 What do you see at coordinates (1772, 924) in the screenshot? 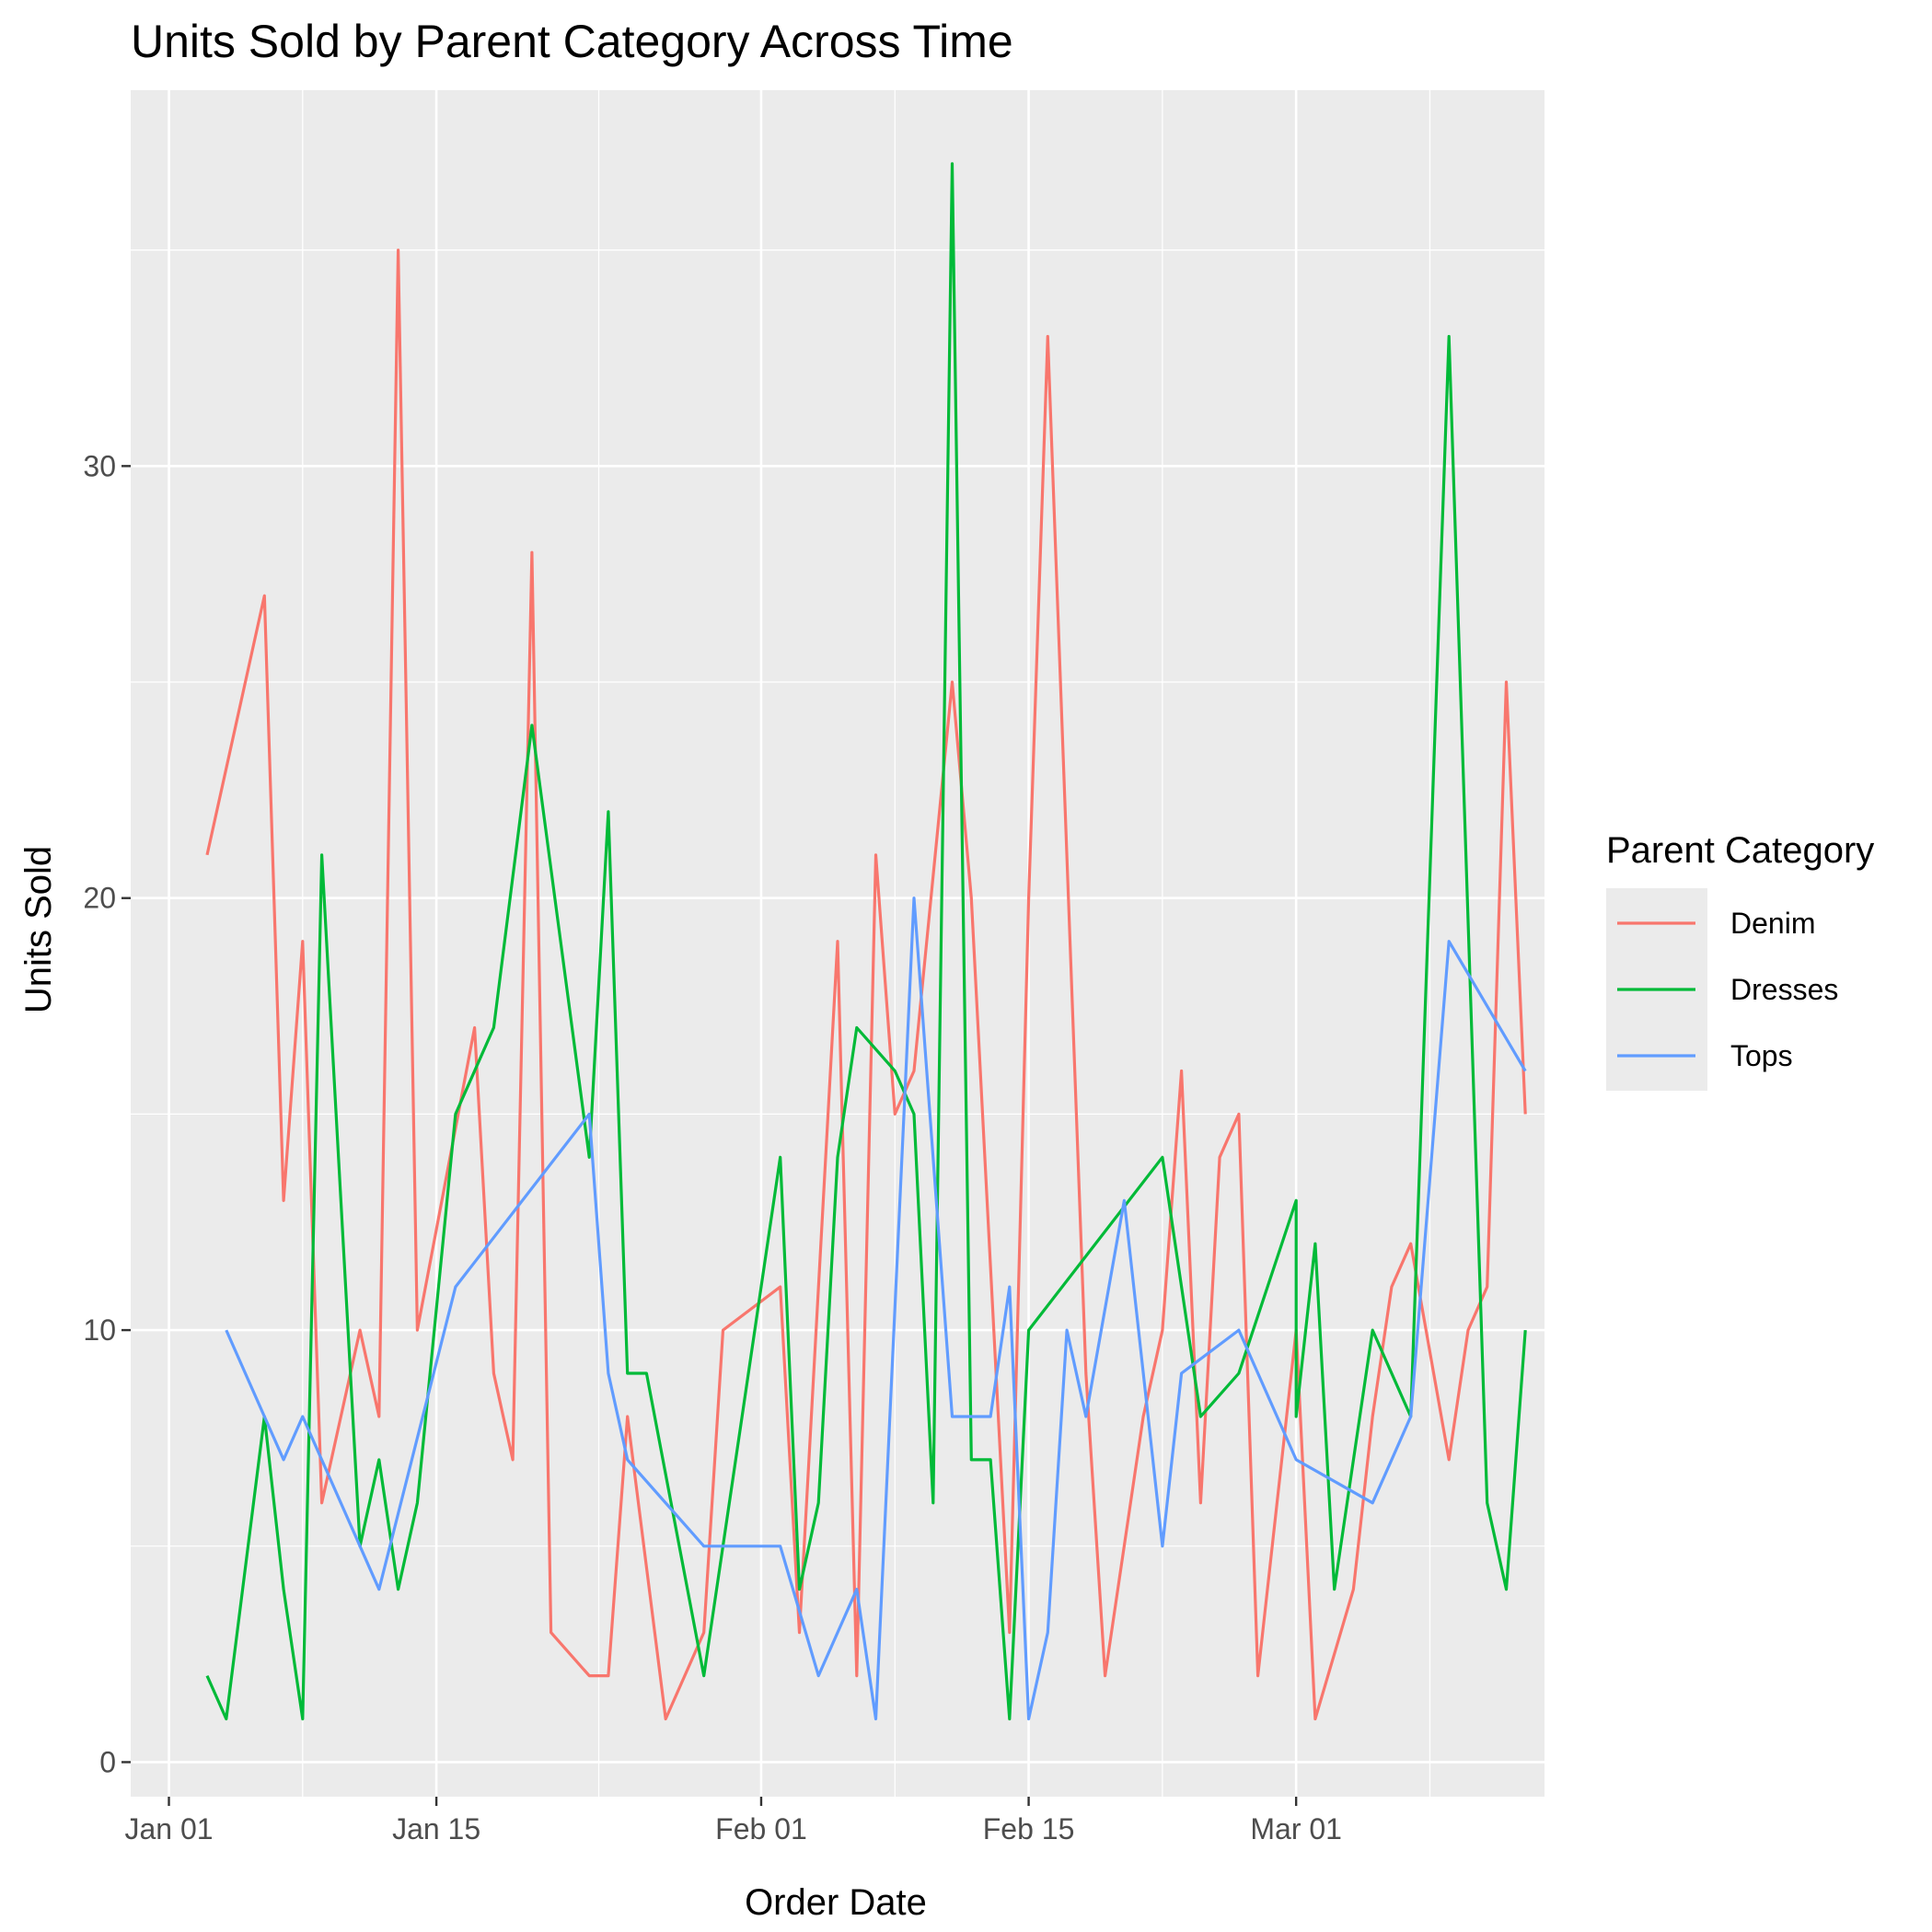
I see `legend-label-denim: Denim` at bounding box center [1772, 924].